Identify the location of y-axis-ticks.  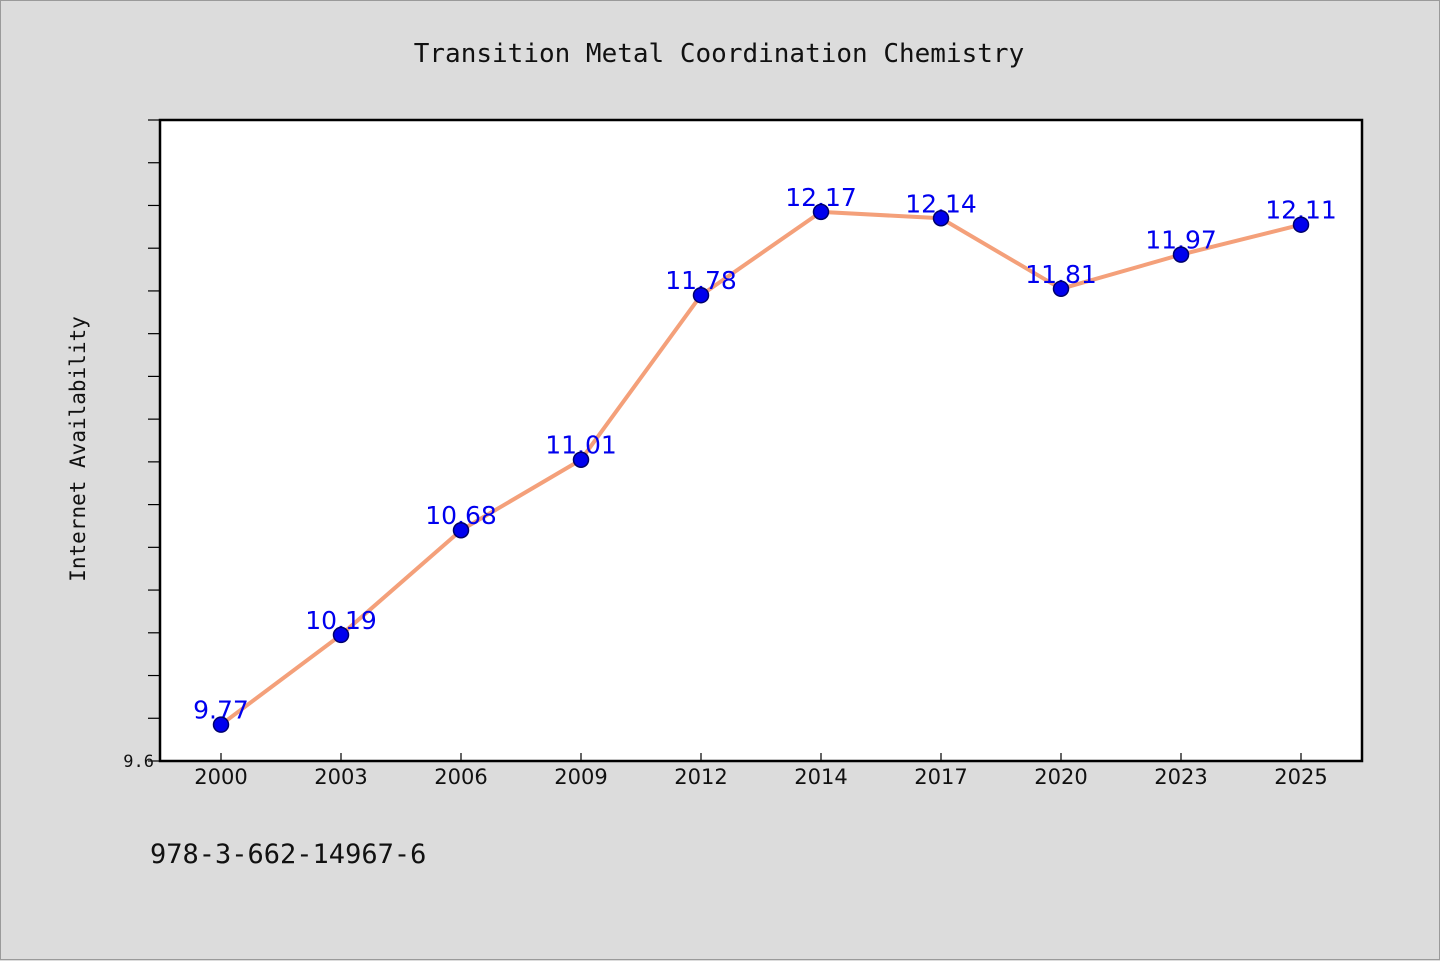
(154, 440).